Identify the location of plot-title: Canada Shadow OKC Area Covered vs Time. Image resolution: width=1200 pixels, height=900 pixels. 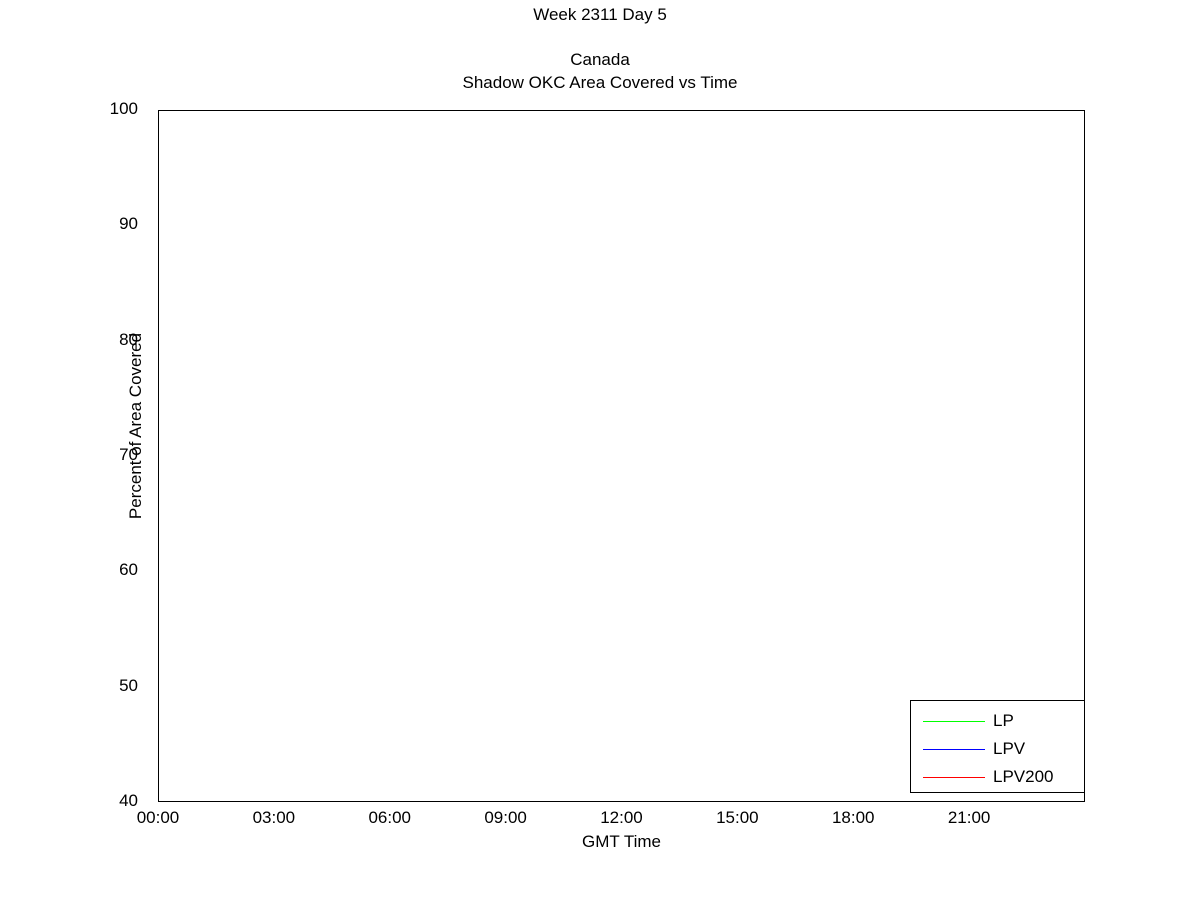
(600, 71).